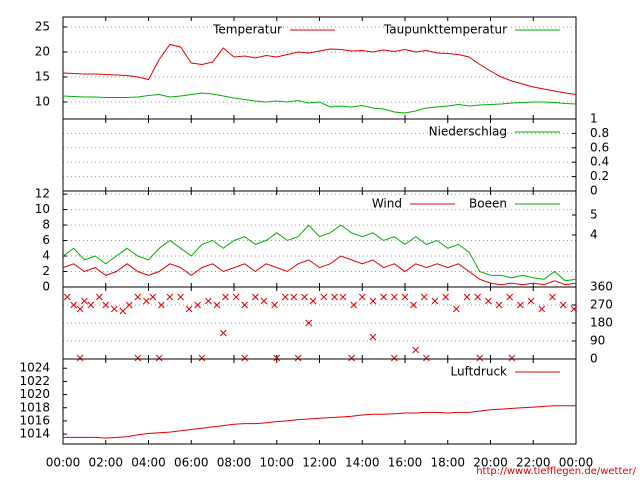 This screenshot has width=640, height=480. I want to click on y-tick-label: 2, so click(46, 271).